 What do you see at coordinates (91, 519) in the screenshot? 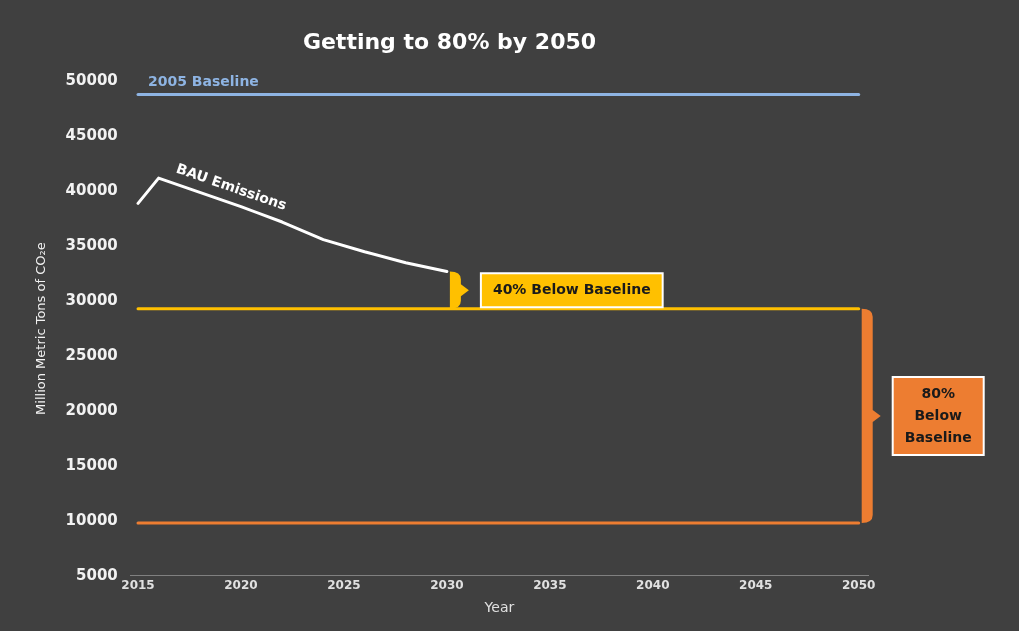
I see `y-tick-label: 10000` at bounding box center [91, 519].